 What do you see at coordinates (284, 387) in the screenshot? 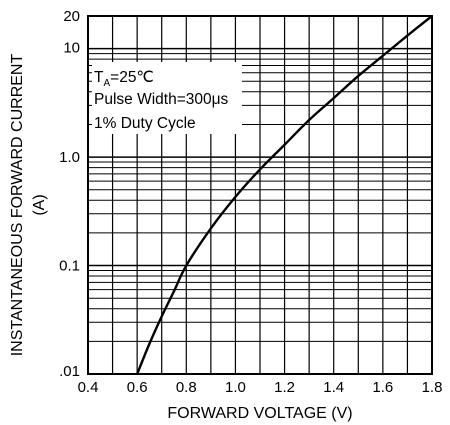
I see `x-tick-label: 1.2` at bounding box center [284, 387].